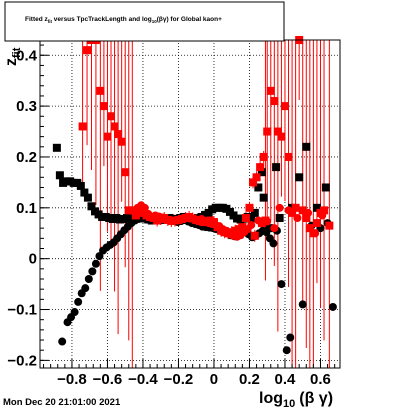  I want to click on x-tick-label: 0, so click(214, 379).